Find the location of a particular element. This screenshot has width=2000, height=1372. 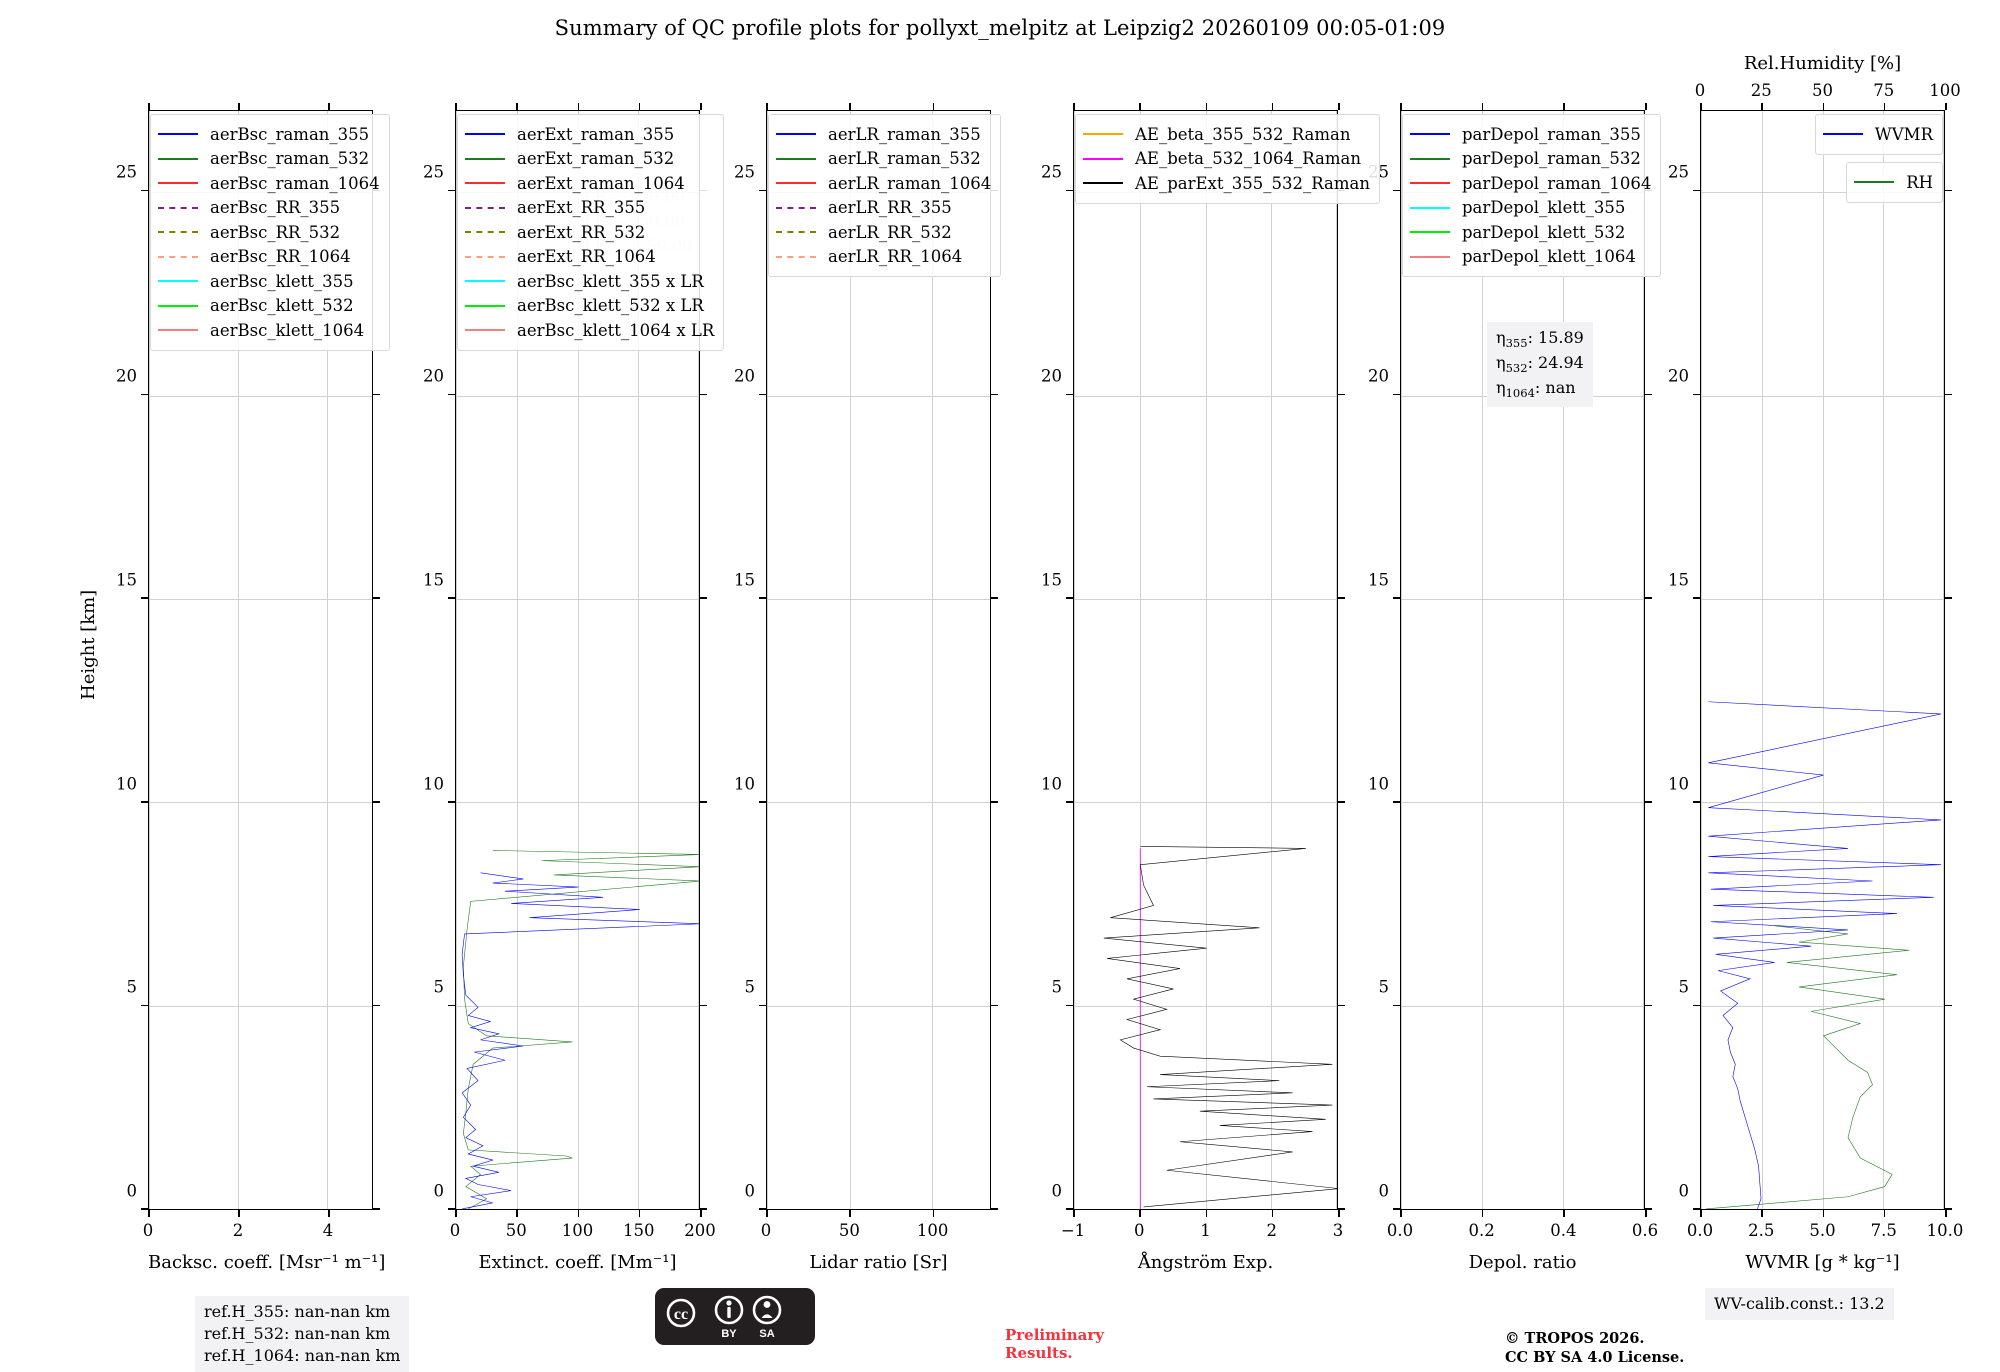

y-axis-title: Height [km] is located at coordinates (88, 644).